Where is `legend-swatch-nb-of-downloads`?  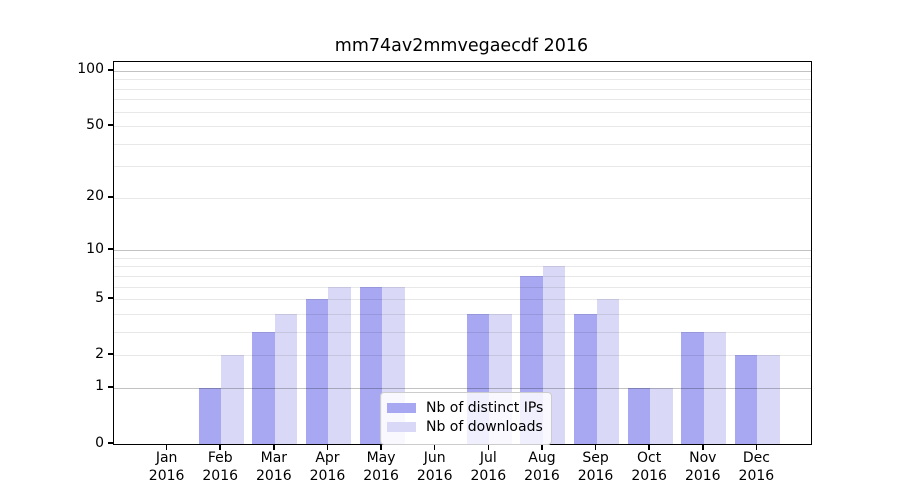 legend-swatch-nb-of-downloads is located at coordinates (401, 426).